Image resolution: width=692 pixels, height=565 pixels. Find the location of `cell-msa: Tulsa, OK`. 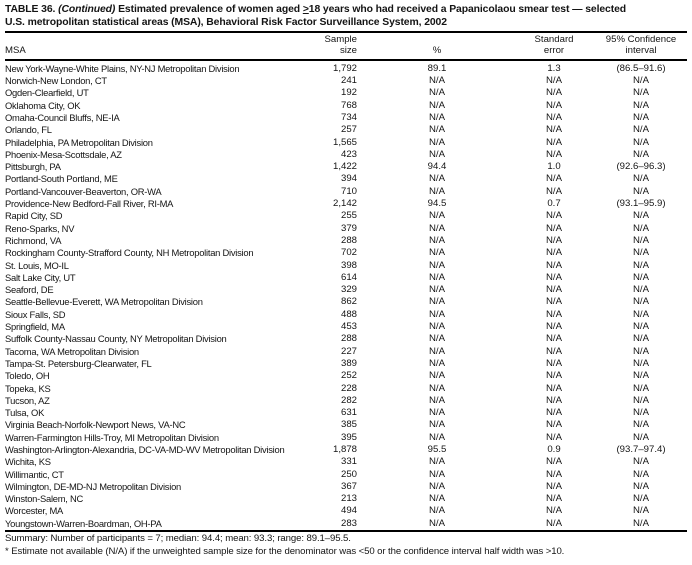

cell-msa: Tulsa, OK is located at coordinates (25, 413).